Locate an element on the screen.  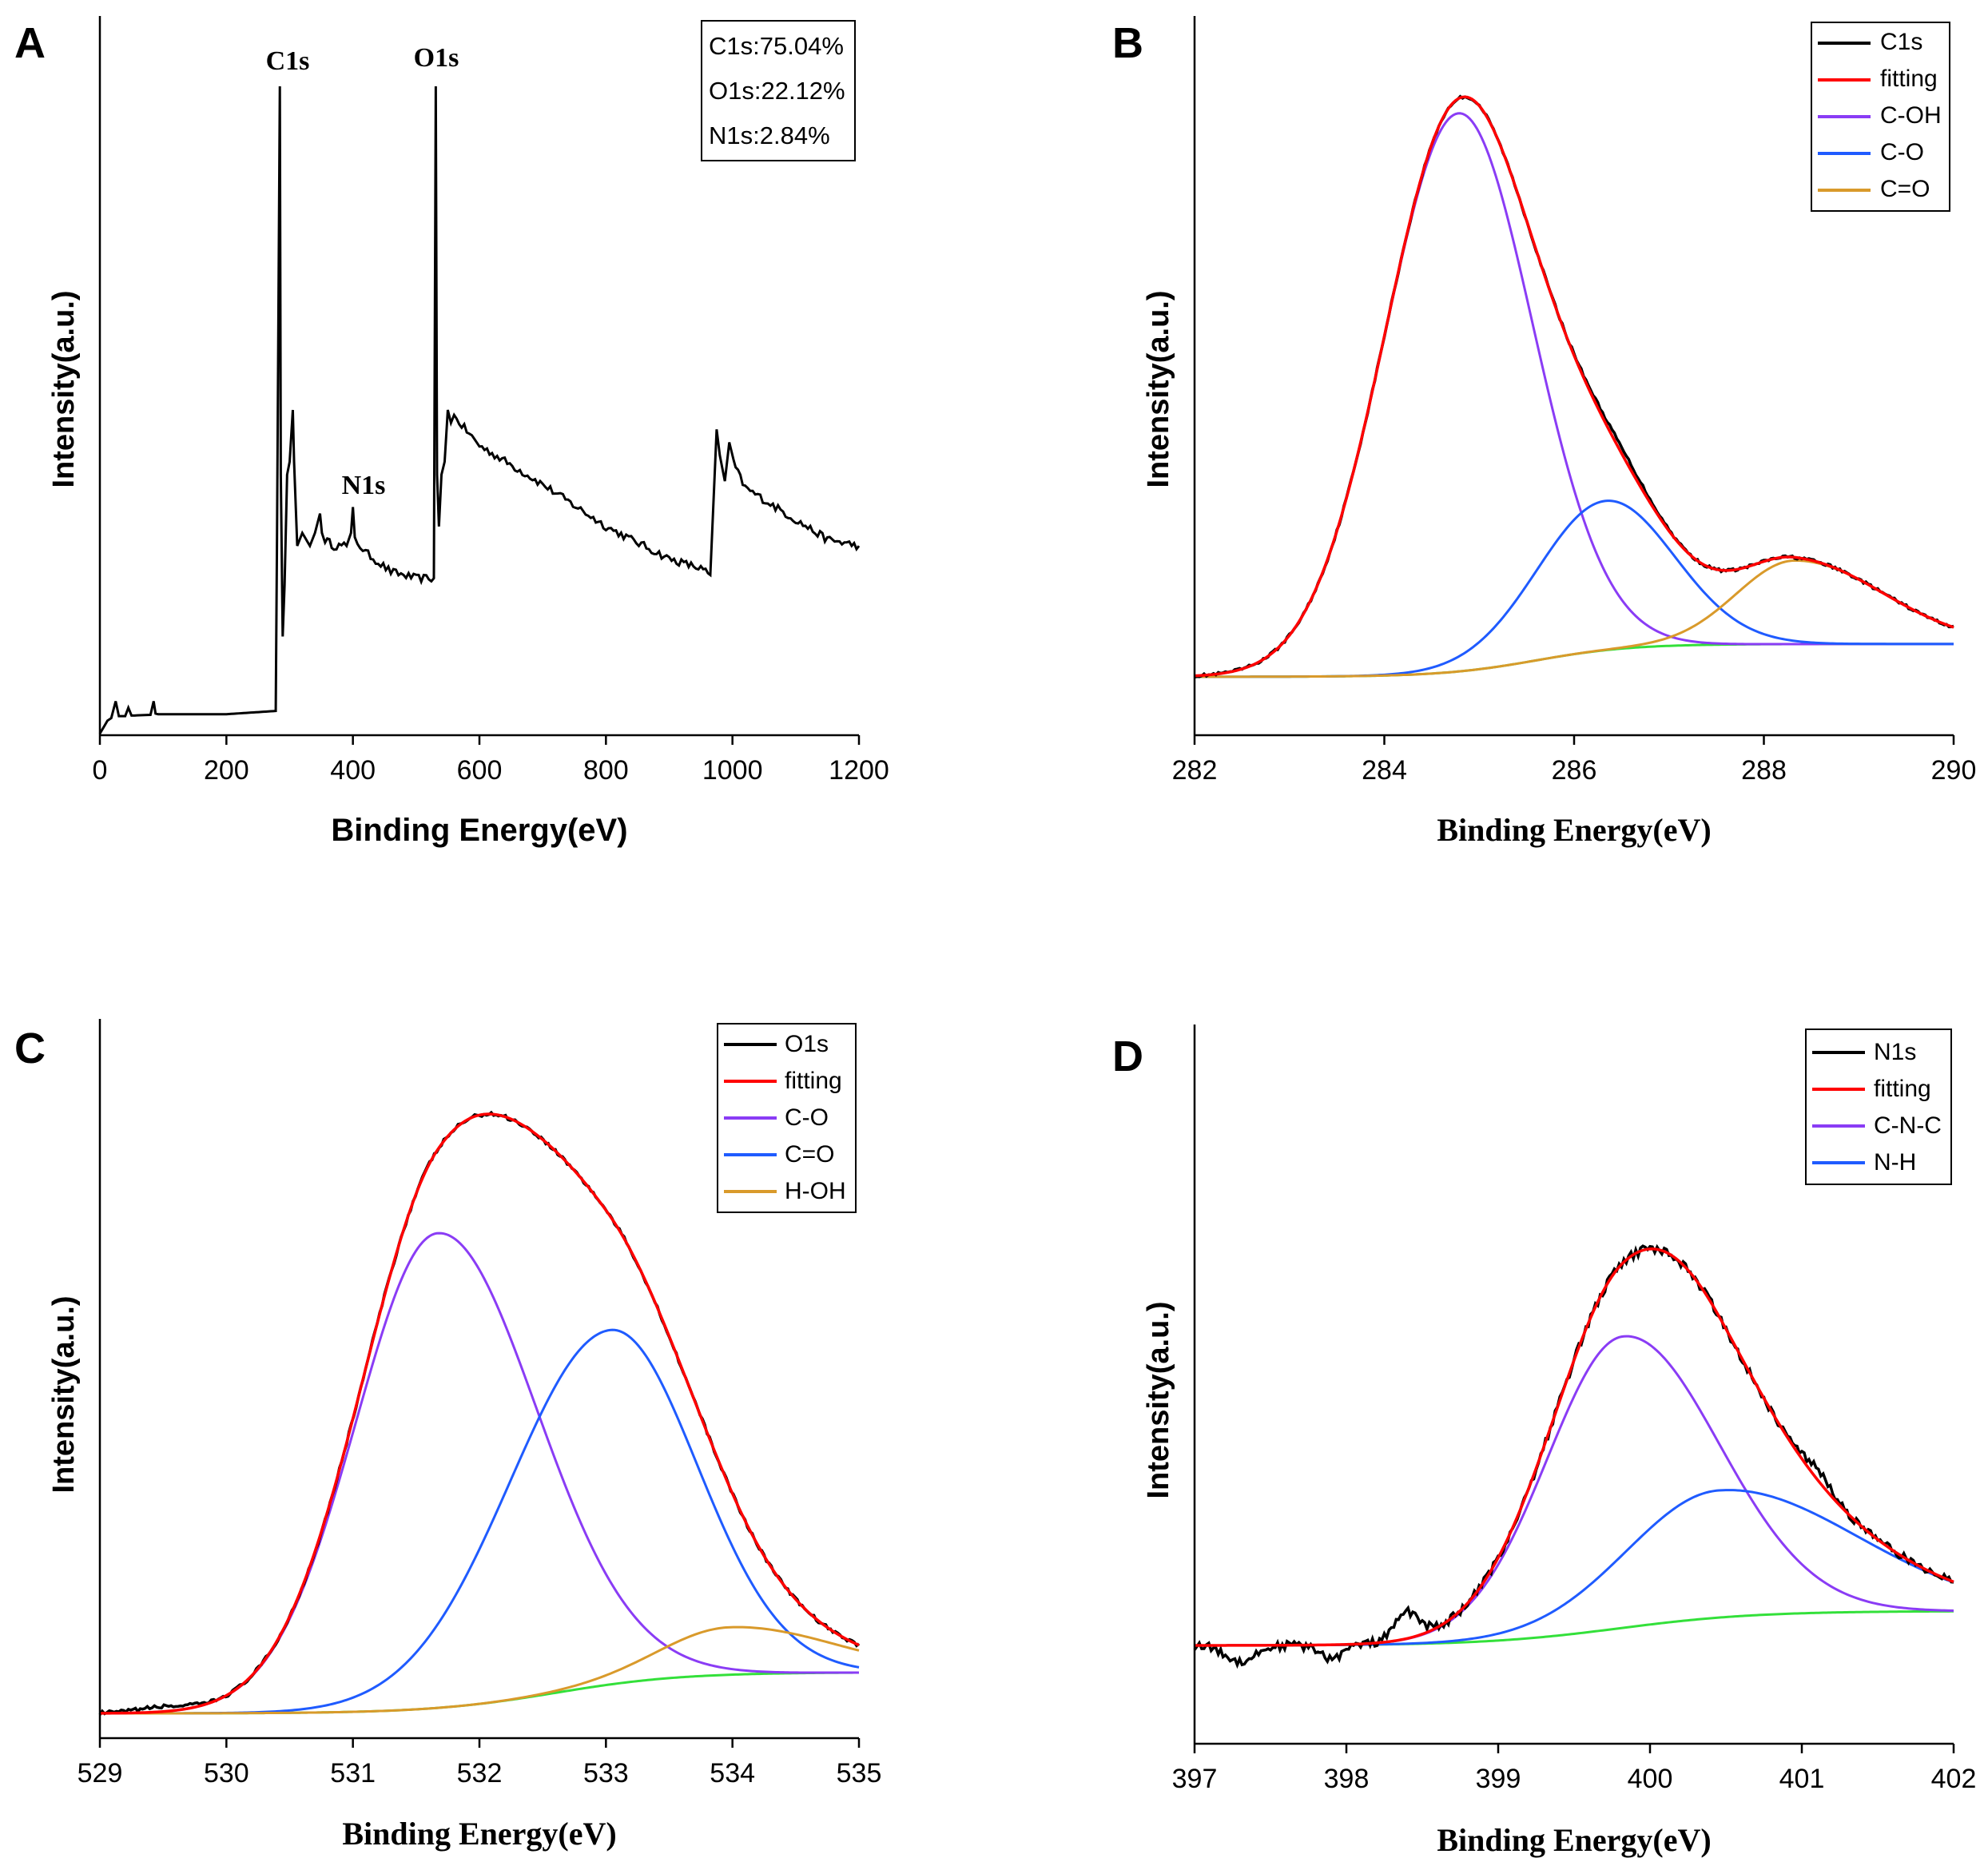
x-tick-label: 200 is located at coordinates (226, 770).